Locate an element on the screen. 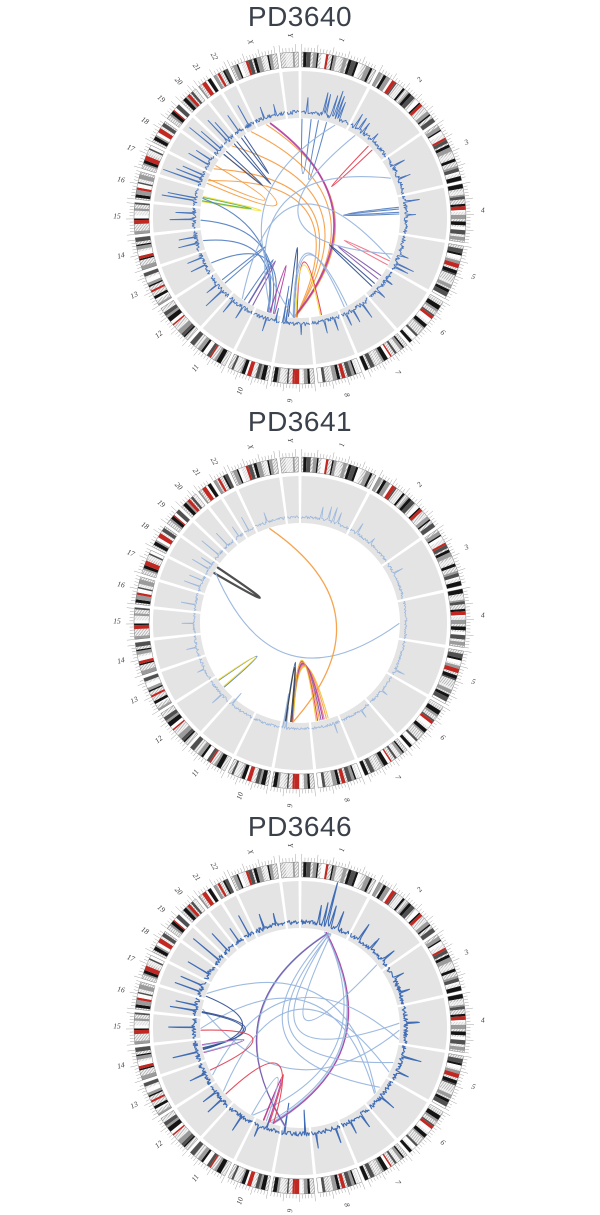  panel-title: PD3646 is located at coordinates (300, 826).